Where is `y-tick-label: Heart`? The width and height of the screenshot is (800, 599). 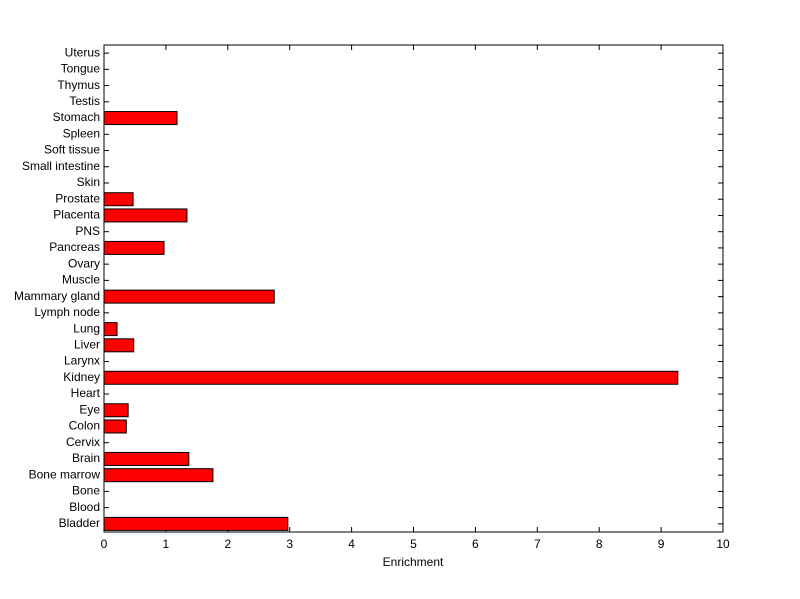 y-tick-label: Heart is located at coordinates (86, 393).